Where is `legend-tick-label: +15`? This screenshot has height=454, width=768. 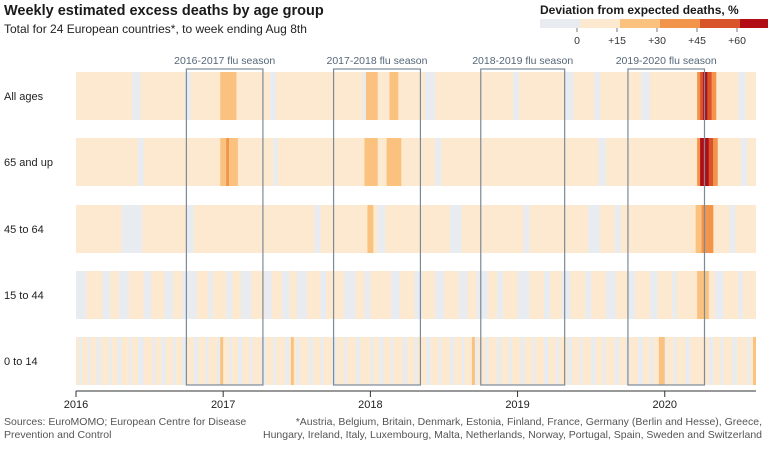 legend-tick-label: +15 is located at coordinates (617, 41).